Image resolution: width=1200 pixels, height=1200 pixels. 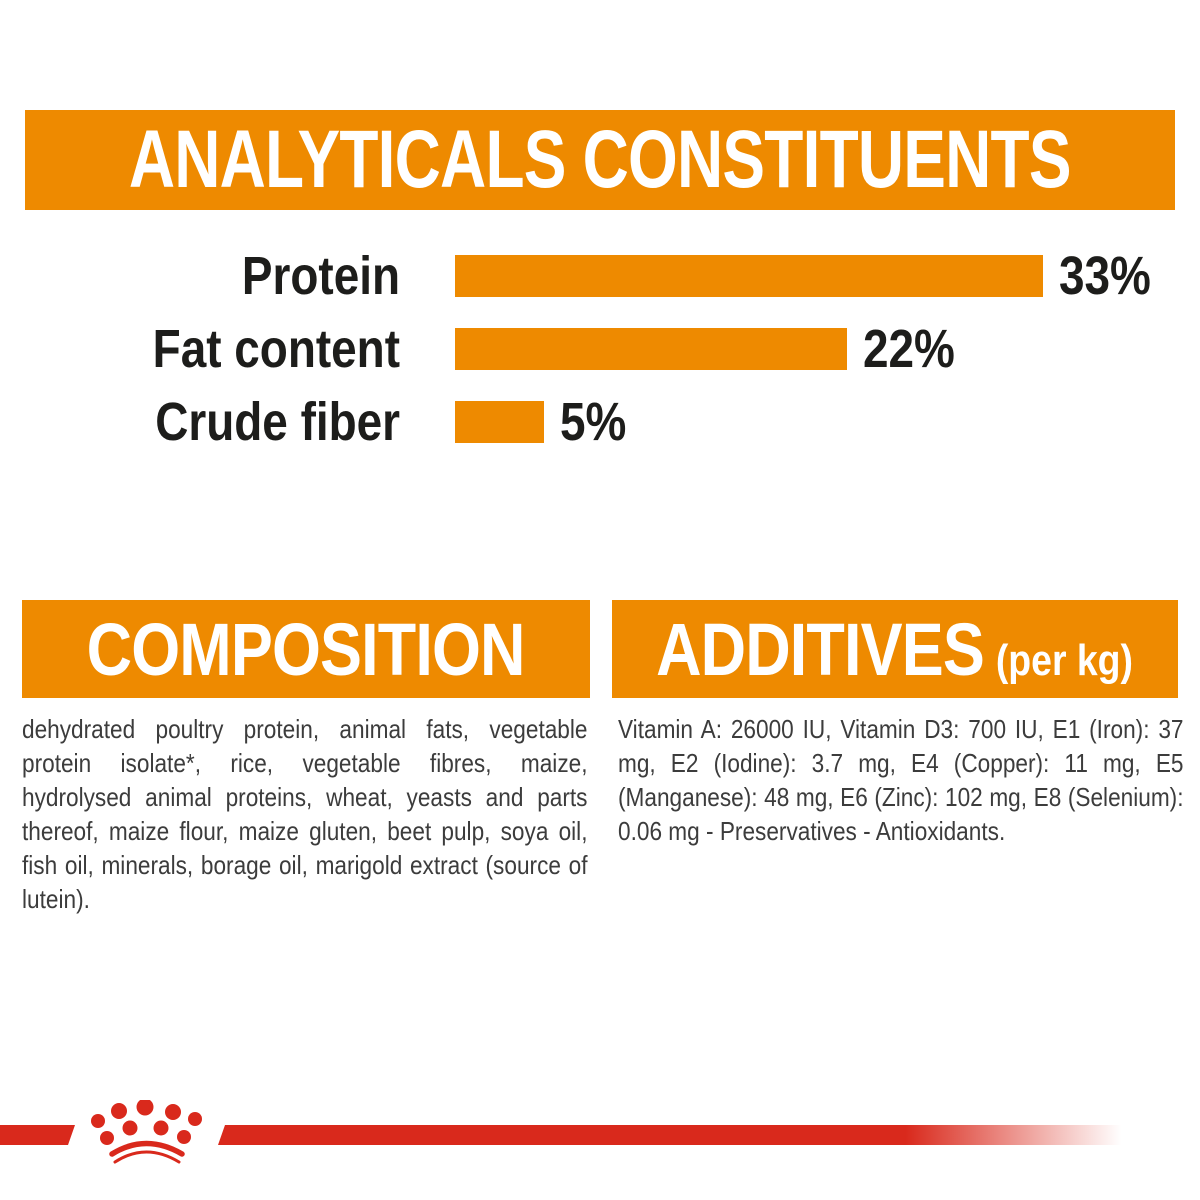 I want to click on composition-title: COMPOSITION, so click(x=306, y=649).